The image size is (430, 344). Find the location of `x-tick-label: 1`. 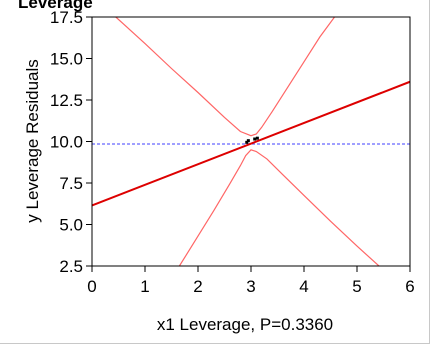

x-tick-label: 1 is located at coordinates (144, 286).